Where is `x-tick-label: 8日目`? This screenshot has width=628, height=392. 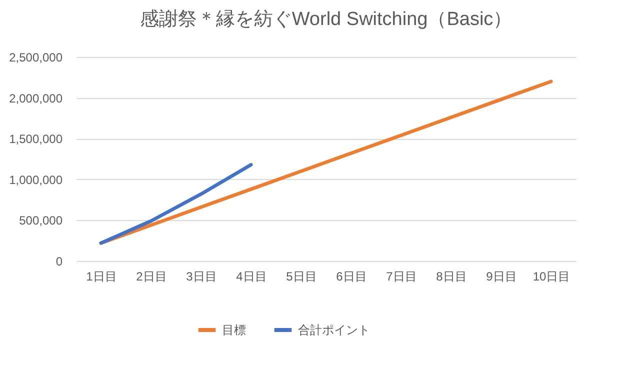
x-tick-label: 8日目 is located at coordinates (451, 277).